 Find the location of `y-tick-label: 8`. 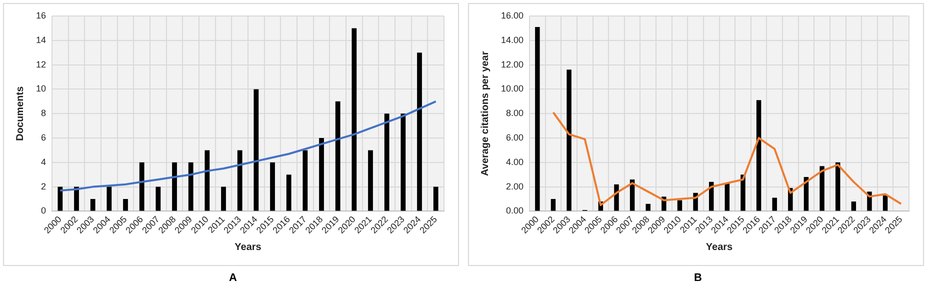

y-tick-label: 8 is located at coordinates (43, 113).